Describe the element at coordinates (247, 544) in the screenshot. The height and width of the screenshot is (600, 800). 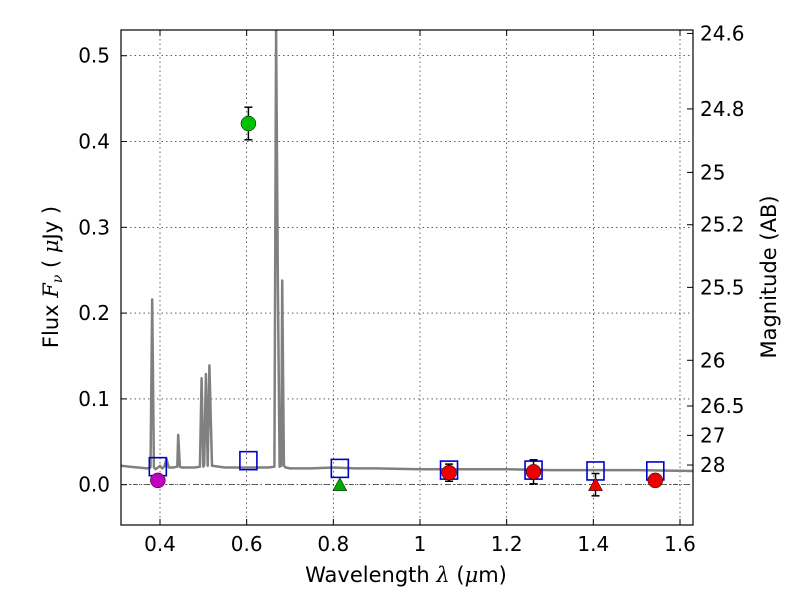
I see `x-tick-label: 0.6` at that location.